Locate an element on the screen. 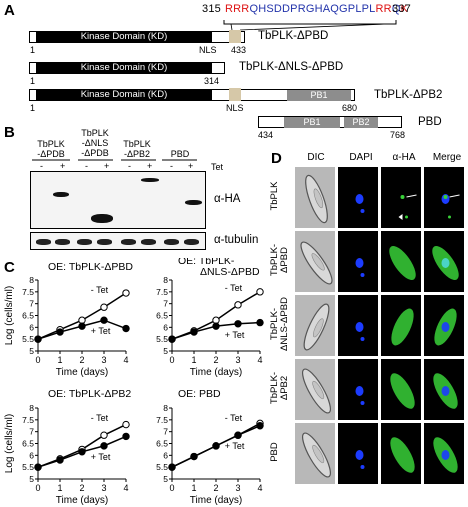 The width and height of the screenshot is (468, 507). pb2-domain: PB2 is located at coordinates (361, 122).